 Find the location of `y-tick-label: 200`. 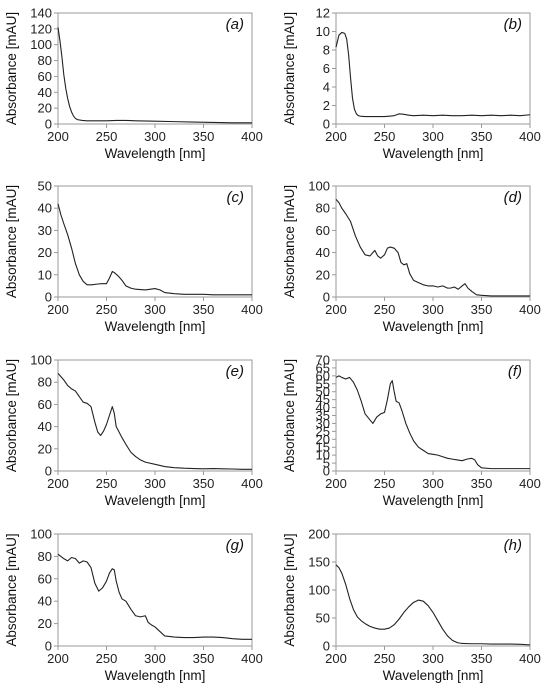

y-tick-label: 200 is located at coordinates (319, 534).